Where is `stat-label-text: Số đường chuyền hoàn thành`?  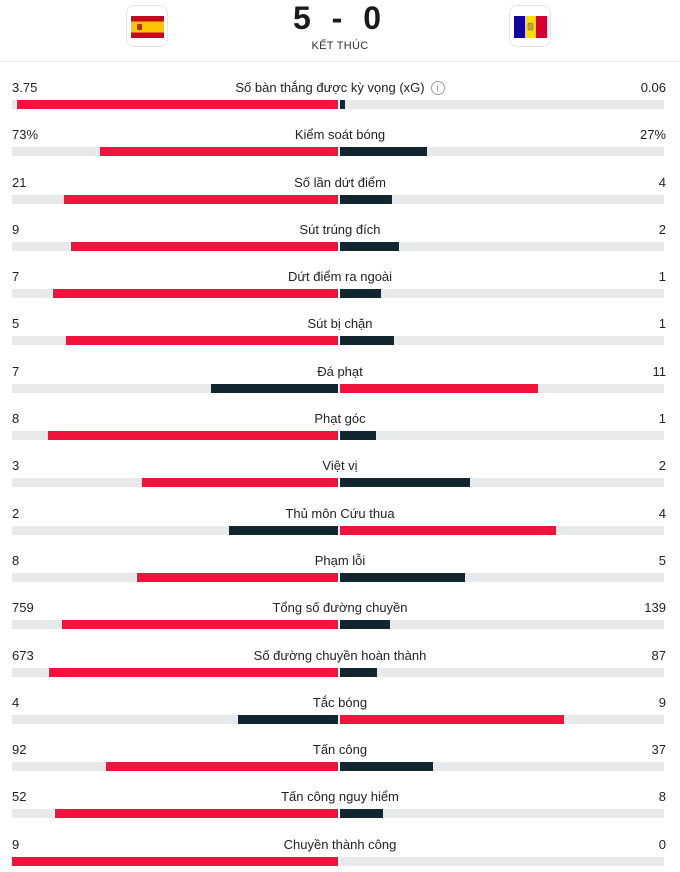 stat-label-text: Số đường chuyền hoàn thành is located at coordinates (340, 655).